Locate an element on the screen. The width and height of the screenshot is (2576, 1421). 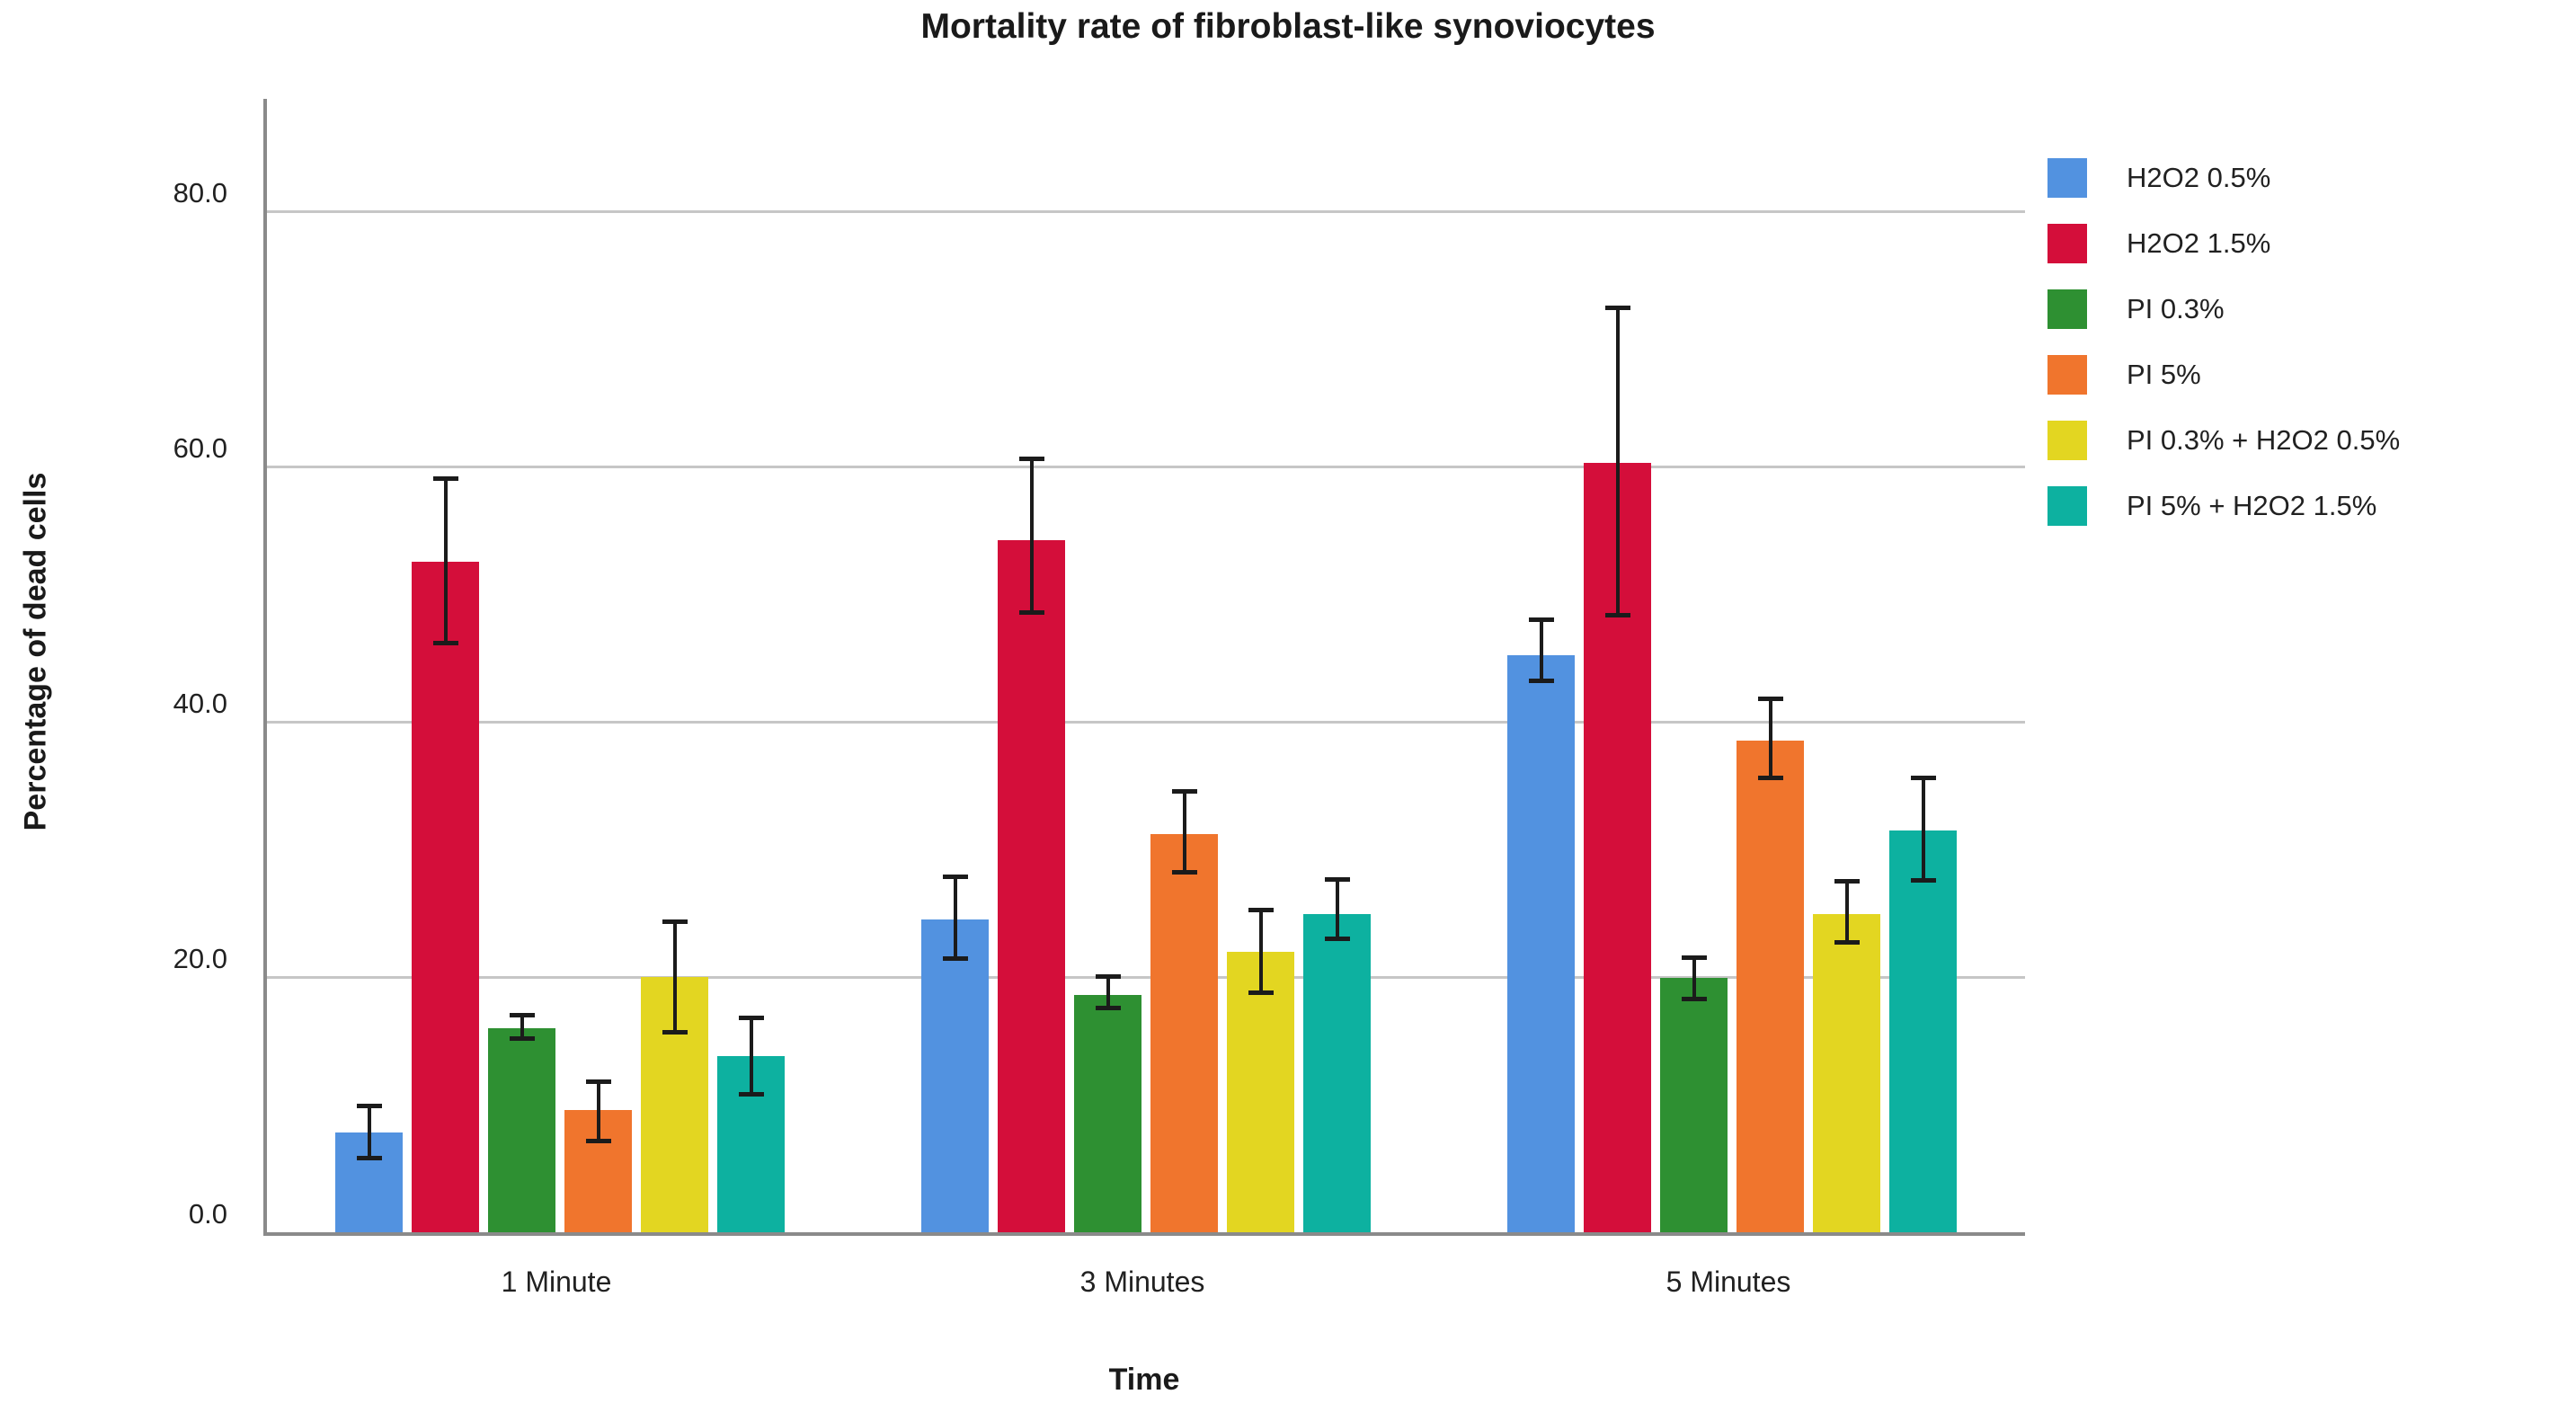
y-tick-label: 0.0 is located at coordinates (207, 1214).